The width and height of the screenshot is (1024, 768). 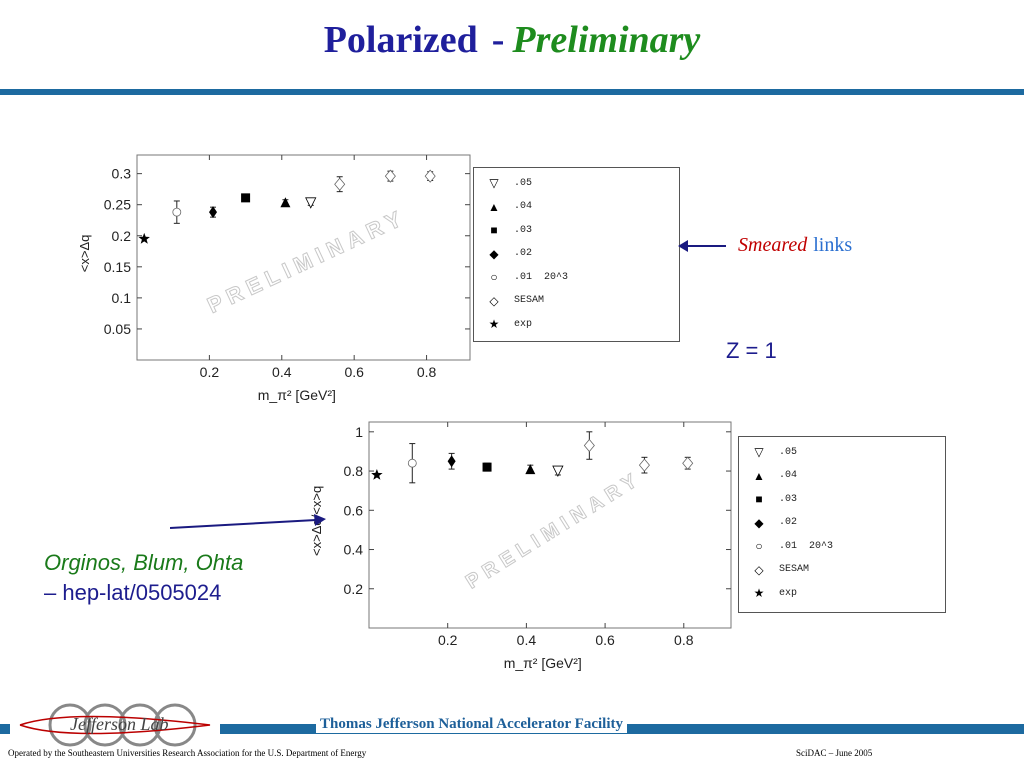 What do you see at coordinates (303, 257) in the screenshot?
I see `plot-frame` at bounding box center [303, 257].